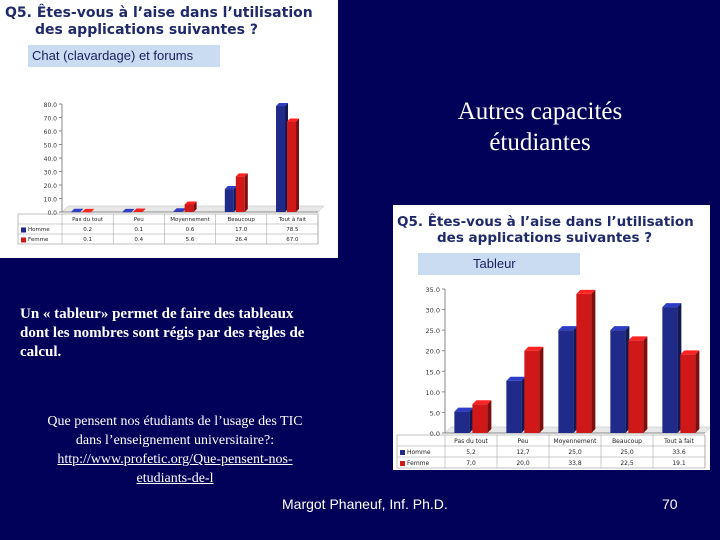 The height and width of the screenshot is (540, 720). I want to click on data-value-label: 17.0, so click(241, 230).